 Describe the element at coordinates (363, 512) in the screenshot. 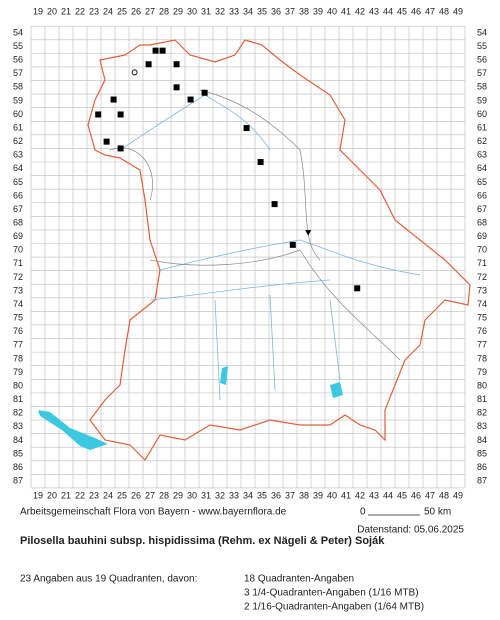

I see `scale-start: 0` at that location.